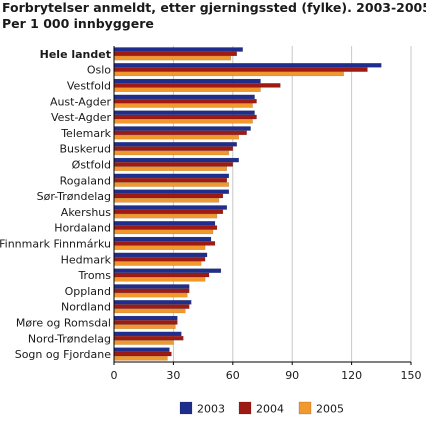  I want to click on category-label: Aust-Agder, so click(81, 101).